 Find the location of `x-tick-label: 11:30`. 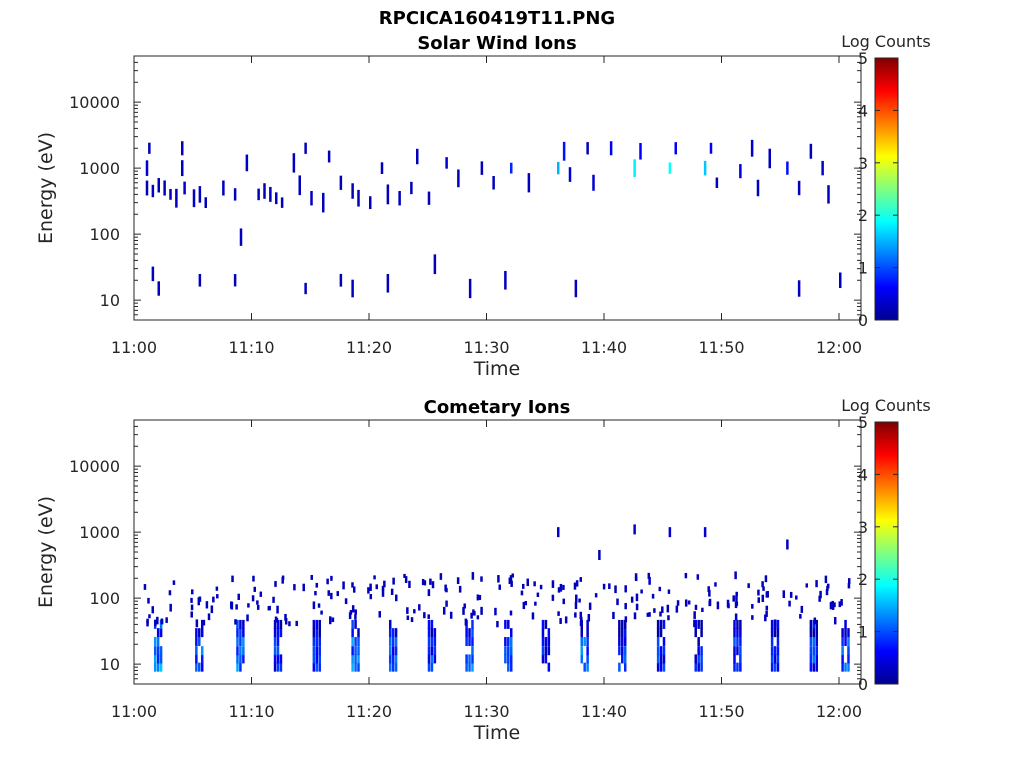

x-tick-label: 11:30 is located at coordinates (486, 347).